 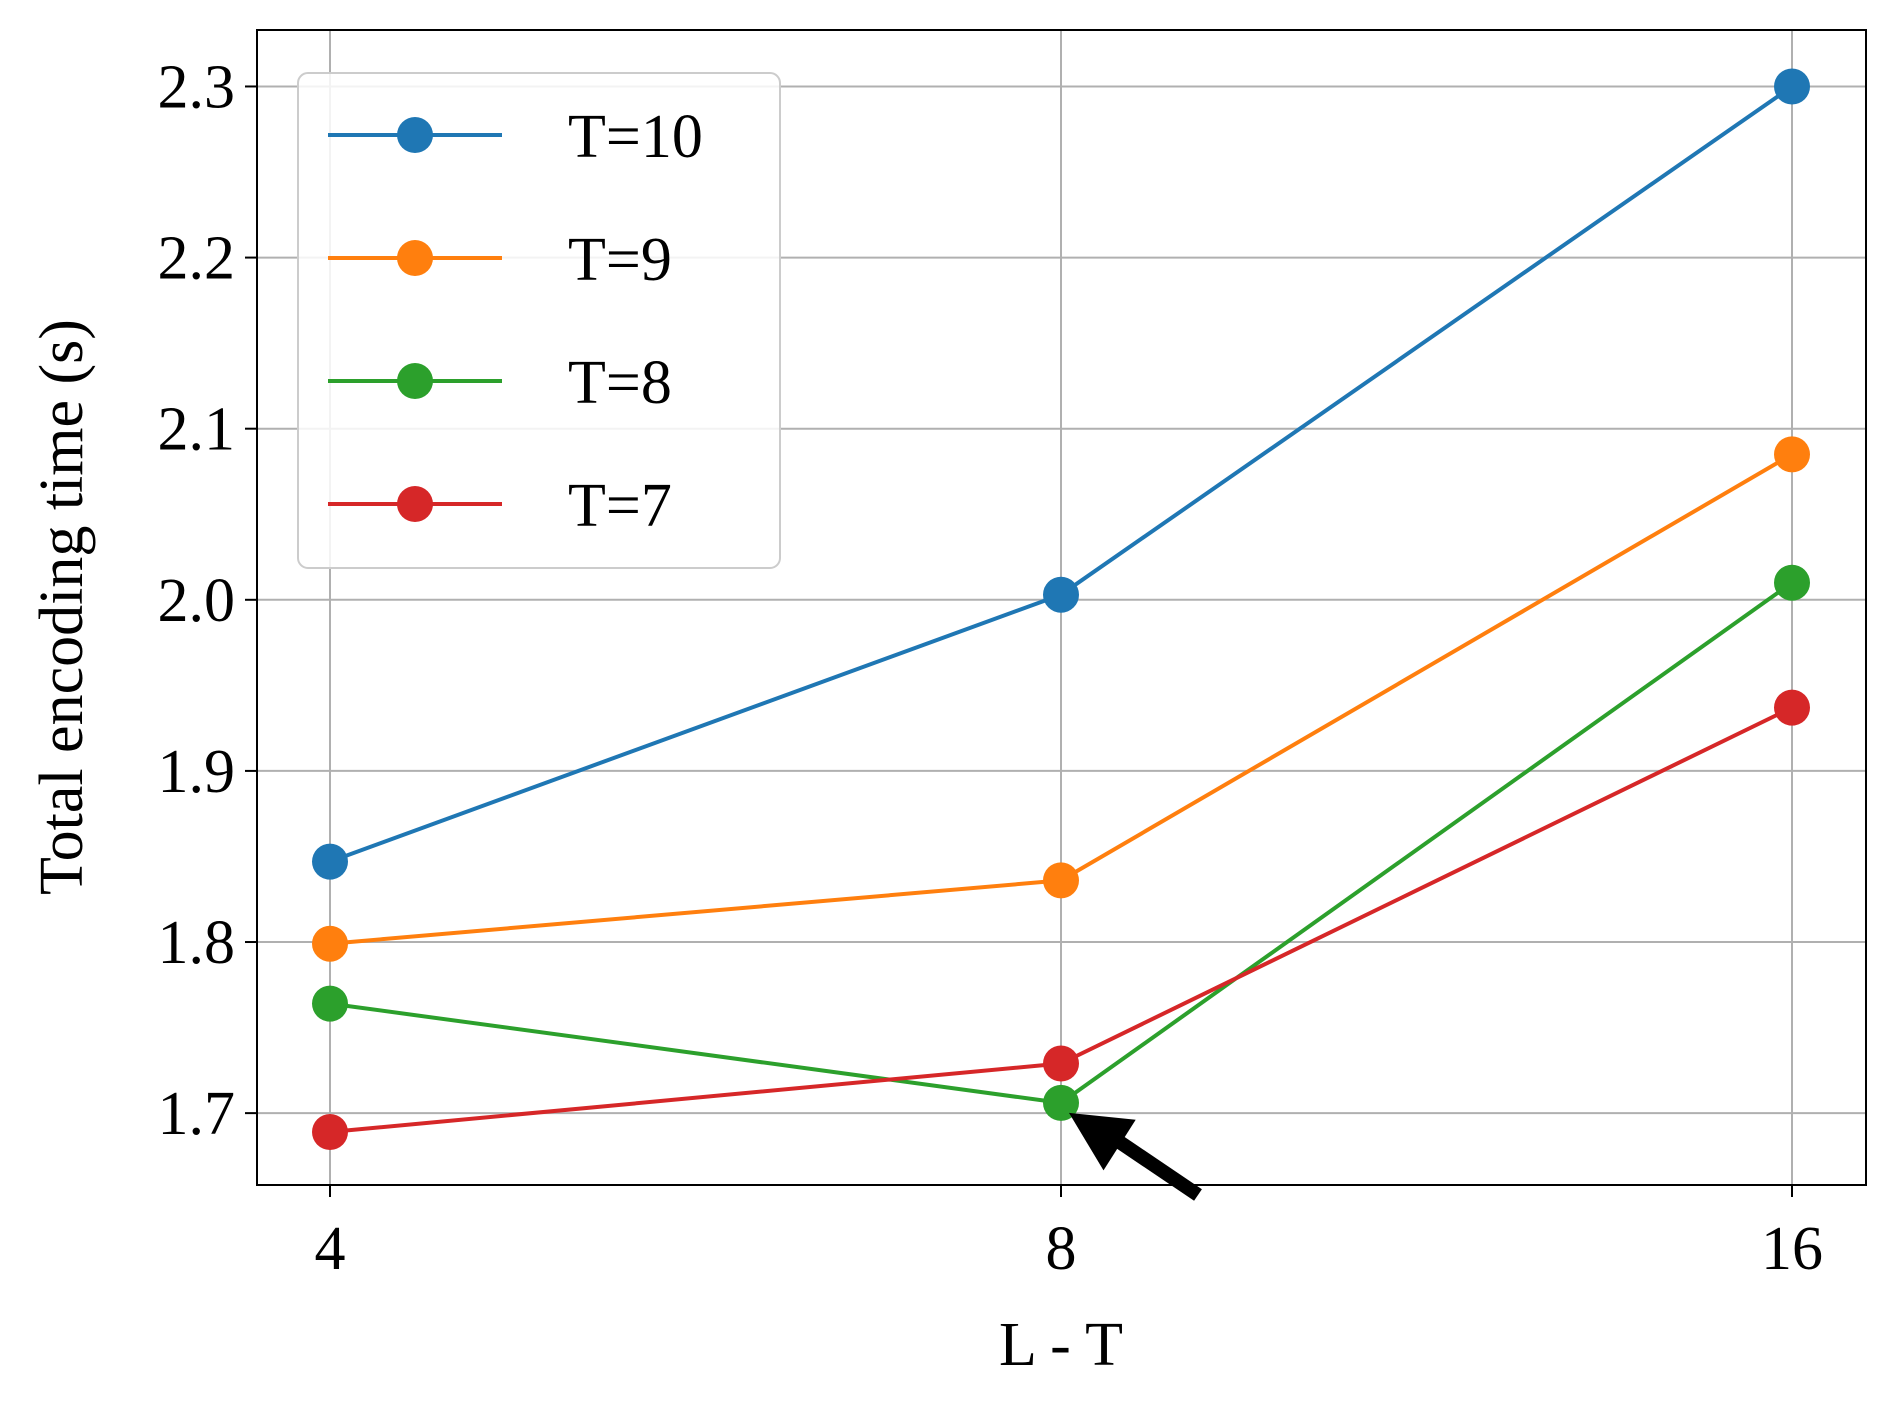 I want to click on legend-item: T=9, so click(x=500, y=260).